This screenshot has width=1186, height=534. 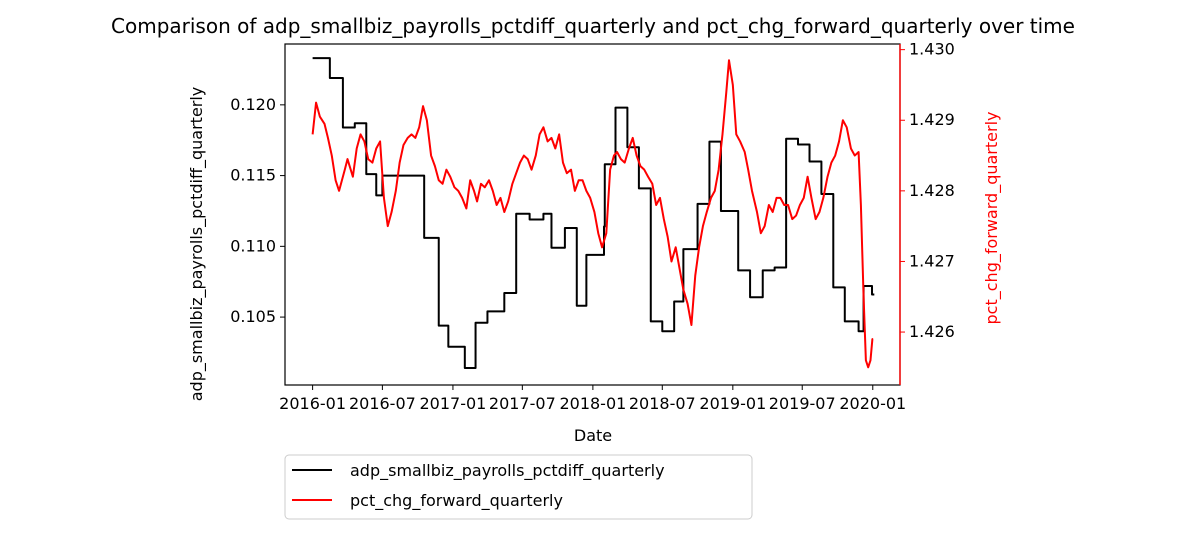 What do you see at coordinates (197, 244) in the screenshot?
I see `left-y-axis-label: adp_smallbiz_payrolls_pctdiff_quarterly` at bounding box center [197, 244].